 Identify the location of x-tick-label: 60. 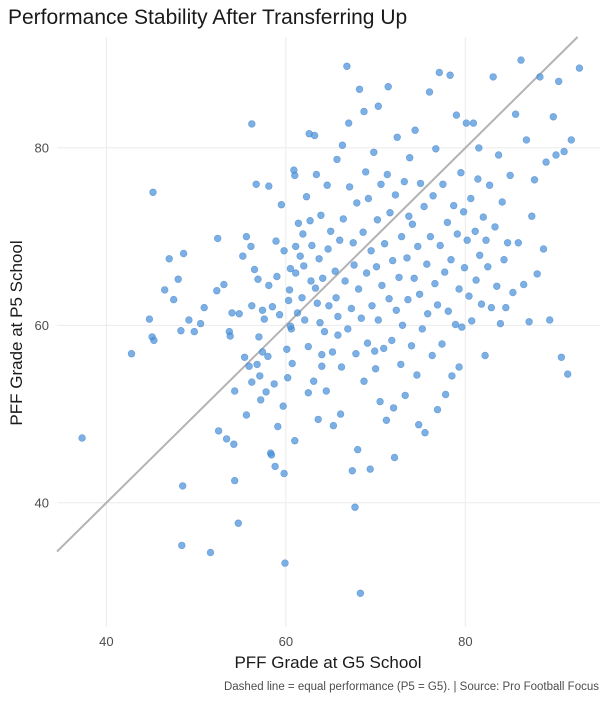
(286, 641).